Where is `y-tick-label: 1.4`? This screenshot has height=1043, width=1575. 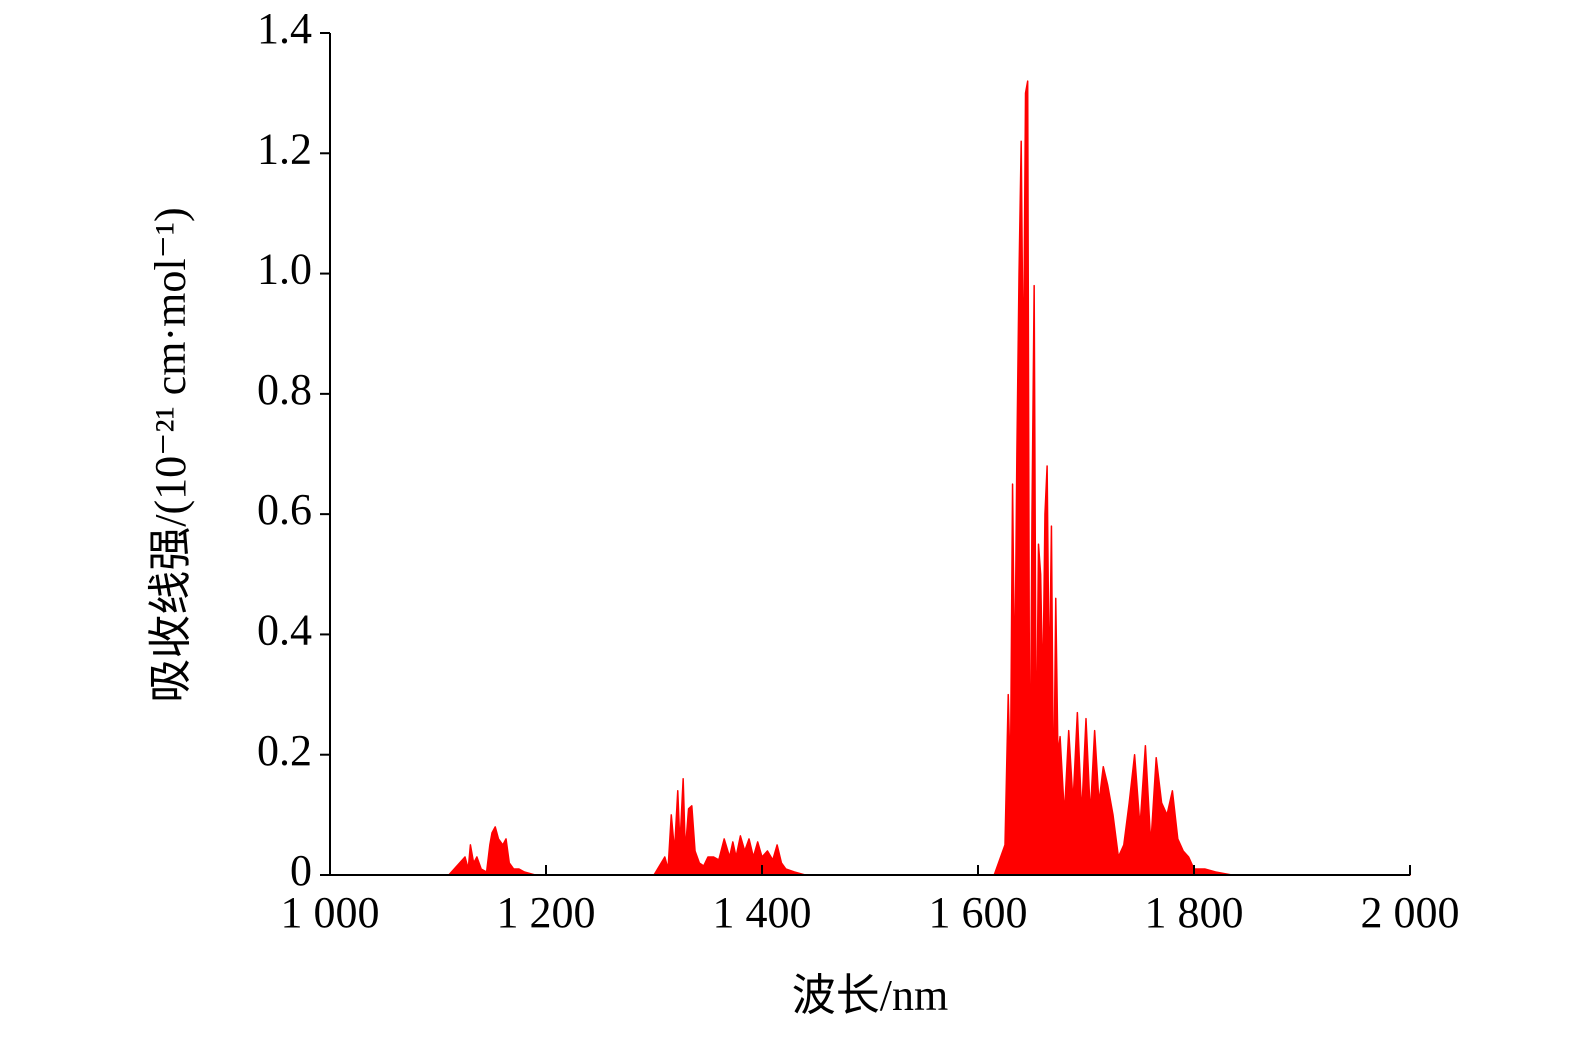
y-tick-label: 1.4 is located at coordinates (284, 28).